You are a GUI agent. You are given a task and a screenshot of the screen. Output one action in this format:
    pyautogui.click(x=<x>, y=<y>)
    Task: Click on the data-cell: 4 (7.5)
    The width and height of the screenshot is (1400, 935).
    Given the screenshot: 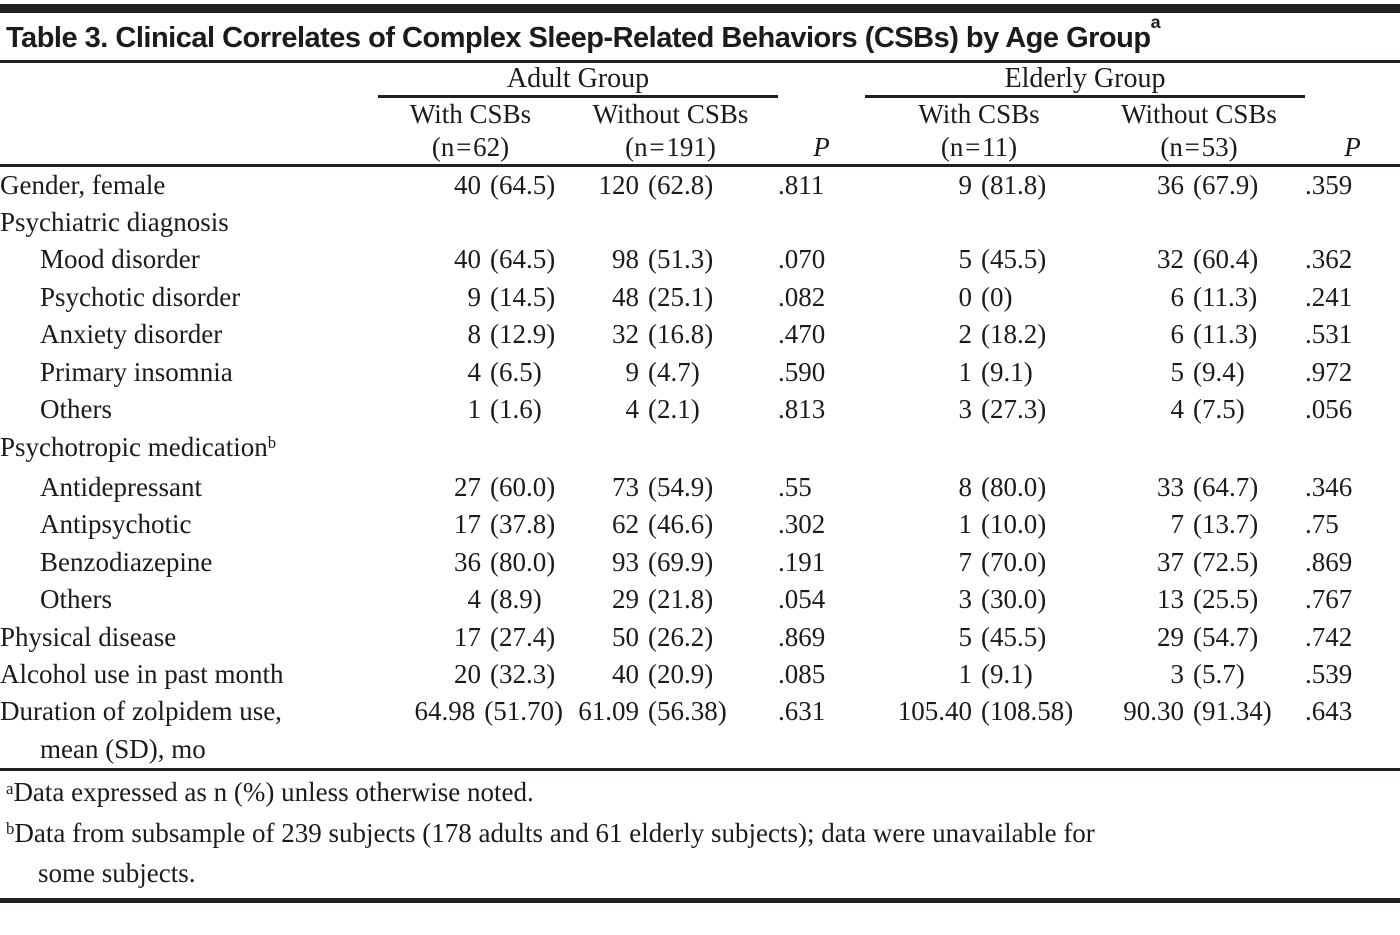 What is the action you would take?
    pyautogui.click(x=1207, y=409)
    